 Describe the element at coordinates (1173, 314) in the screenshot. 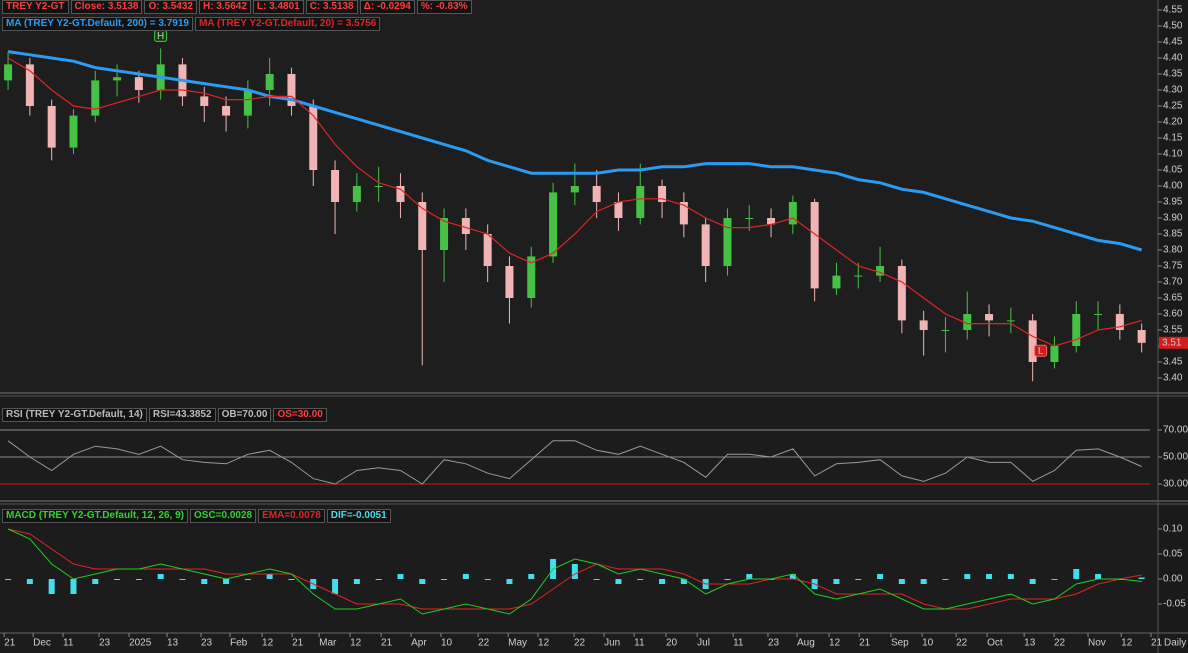

I see `y-tick-label: 3.60` at that location.